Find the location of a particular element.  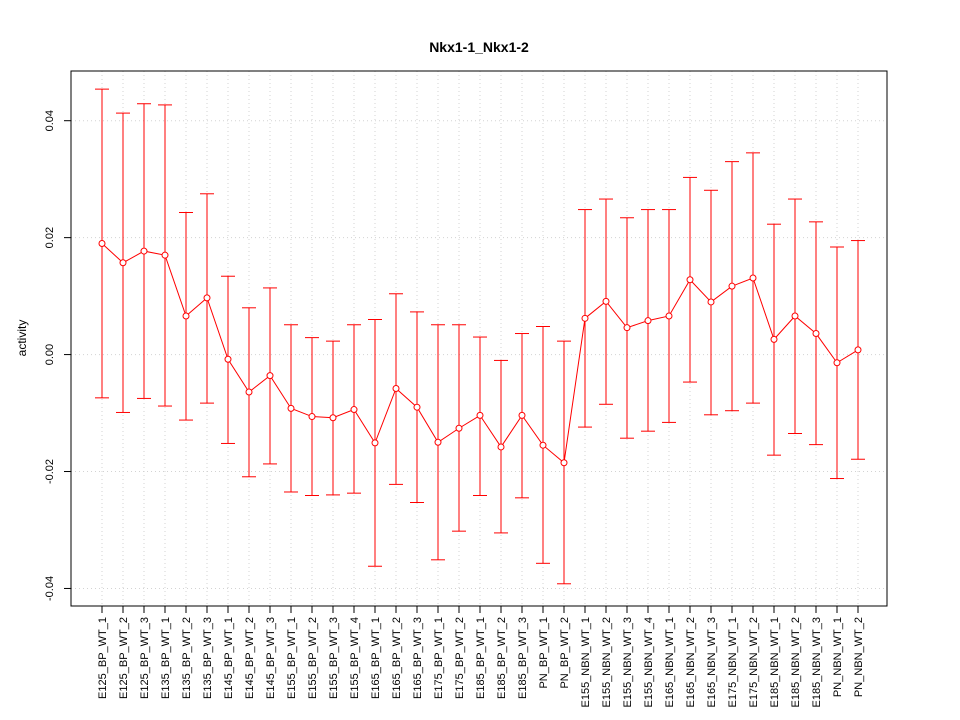

x-tick-label: E145_BP_WT_3 is located at coordinates (271, 658).